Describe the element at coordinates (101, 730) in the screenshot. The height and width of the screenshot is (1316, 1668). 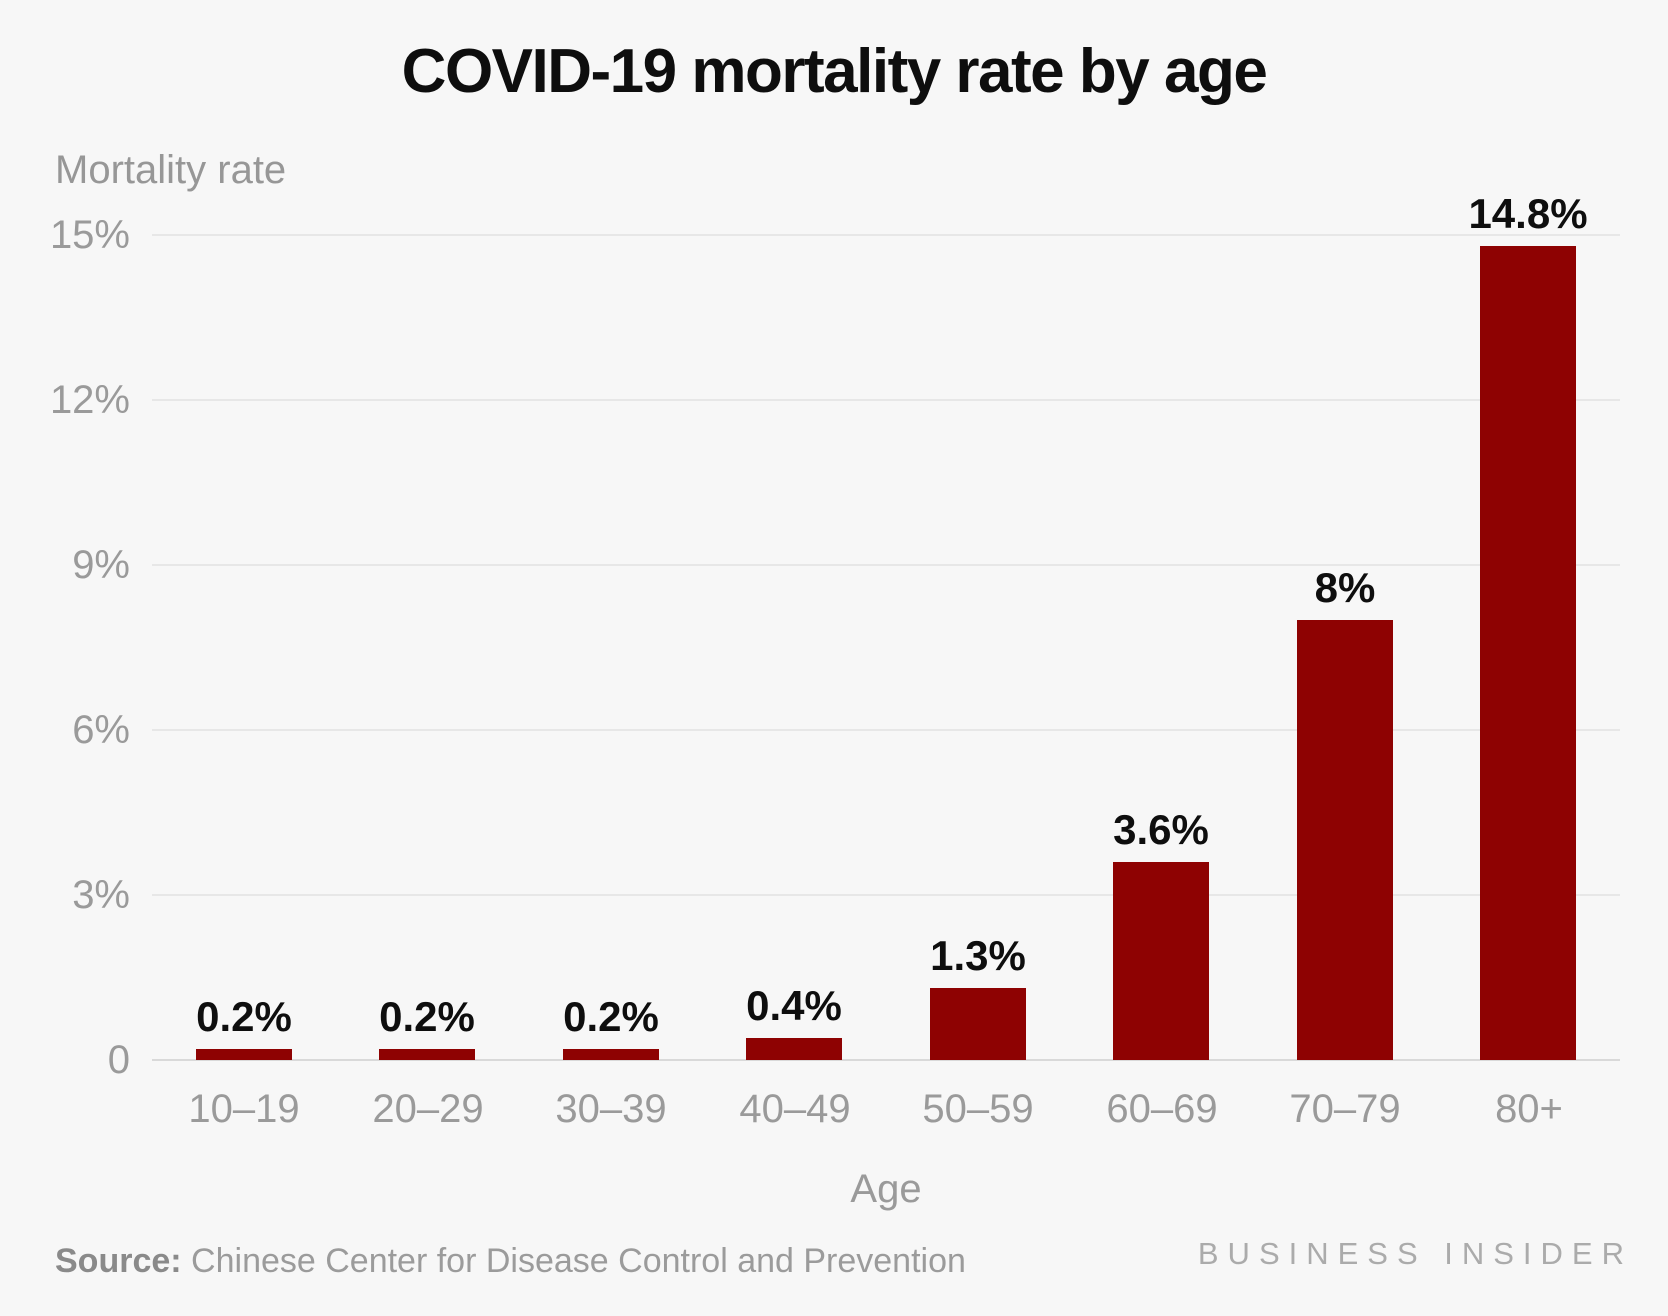
I see `y-tick-label: 6%` at that location.